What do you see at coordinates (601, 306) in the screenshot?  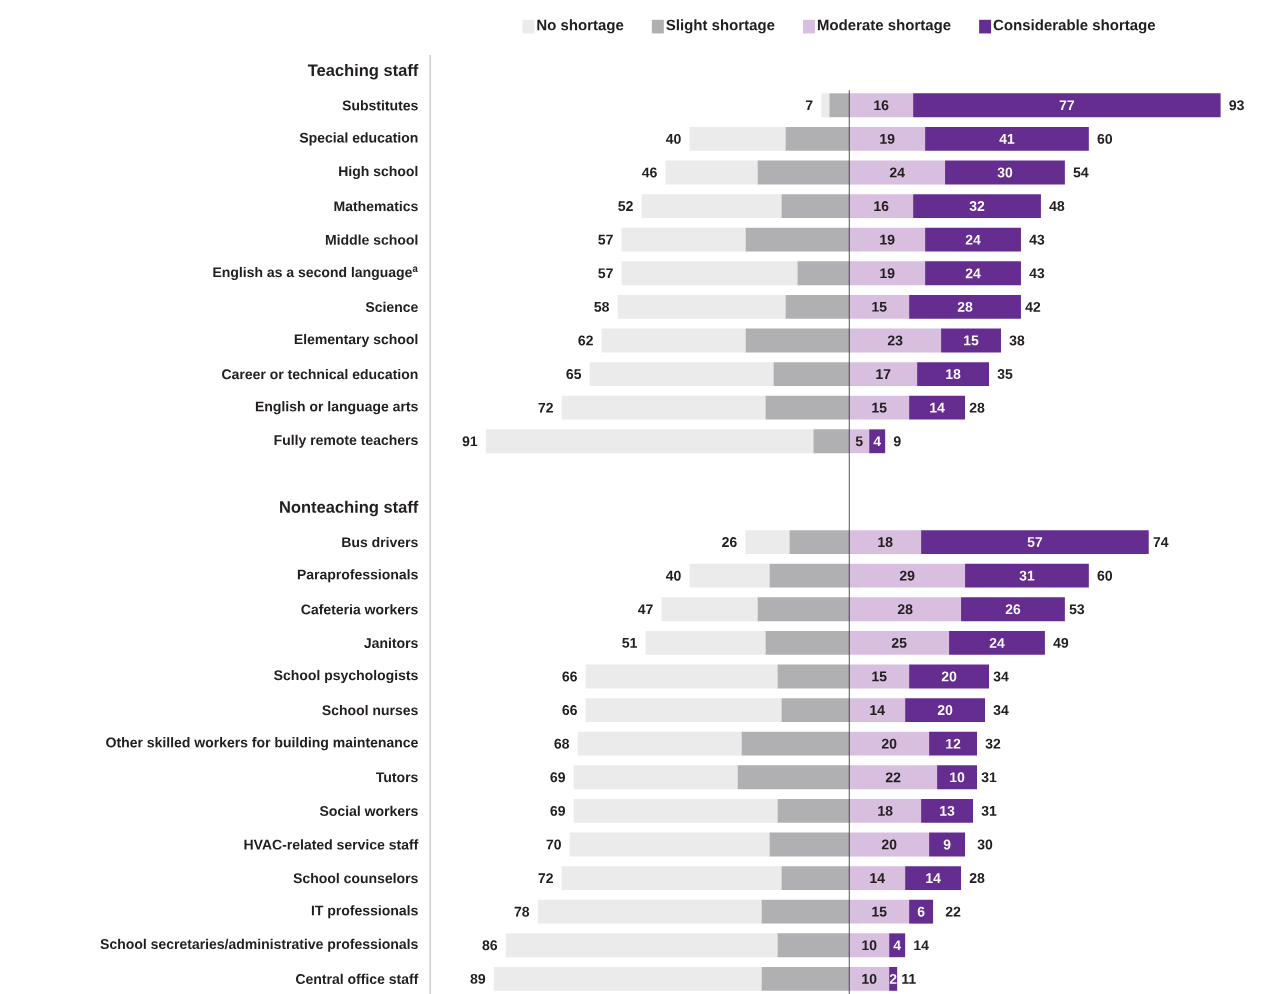 I see `annotation: 58` at bounding box center [601, 306].